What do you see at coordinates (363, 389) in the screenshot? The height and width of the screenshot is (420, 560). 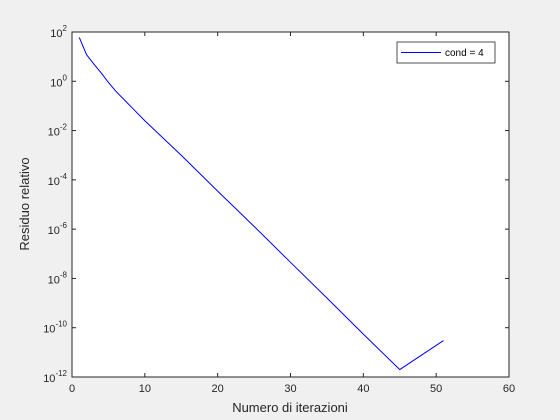 I see `x-tick-label: 40` at bounding box center [363, 389].